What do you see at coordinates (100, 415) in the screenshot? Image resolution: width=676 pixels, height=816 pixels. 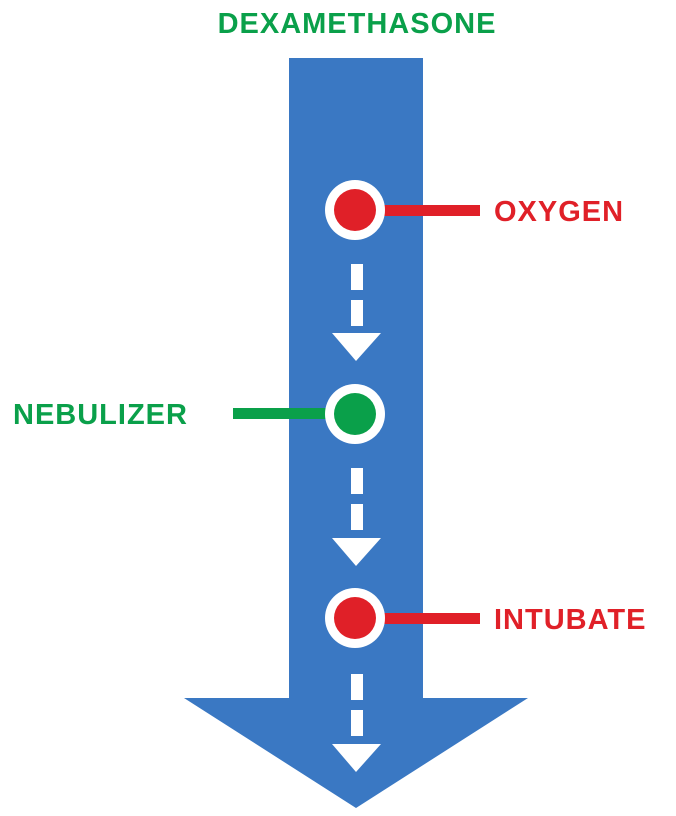 I see `nebulizer-label: NEBULIZER` at bounding box center [100, 415].